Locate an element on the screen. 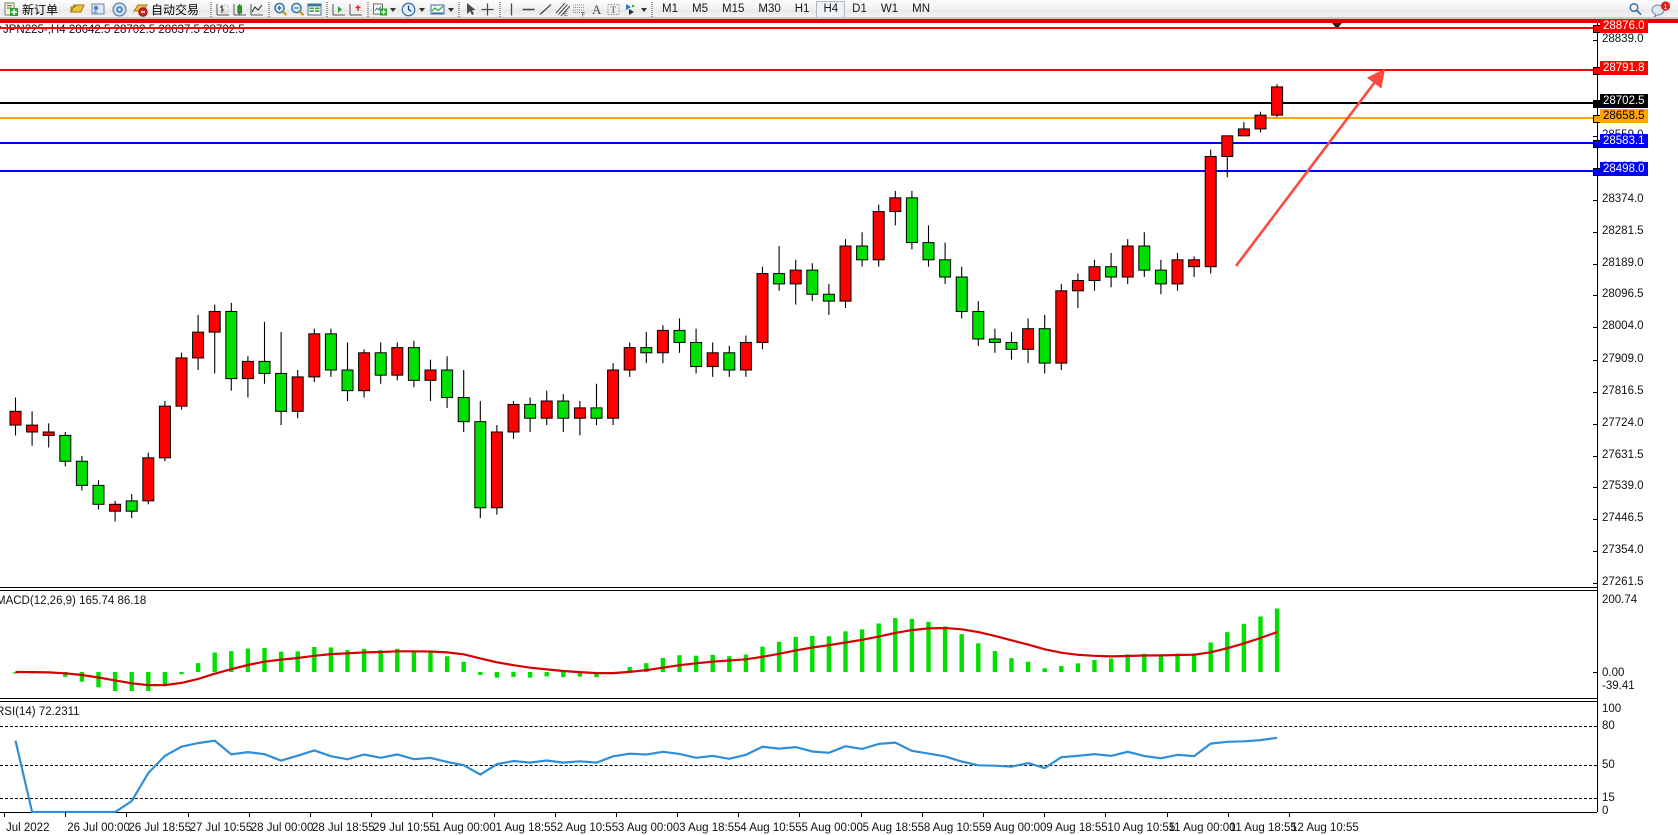 This screenshot has height=835, width=1678. periods-dropdown-caret is located at coordinates (421, 9).